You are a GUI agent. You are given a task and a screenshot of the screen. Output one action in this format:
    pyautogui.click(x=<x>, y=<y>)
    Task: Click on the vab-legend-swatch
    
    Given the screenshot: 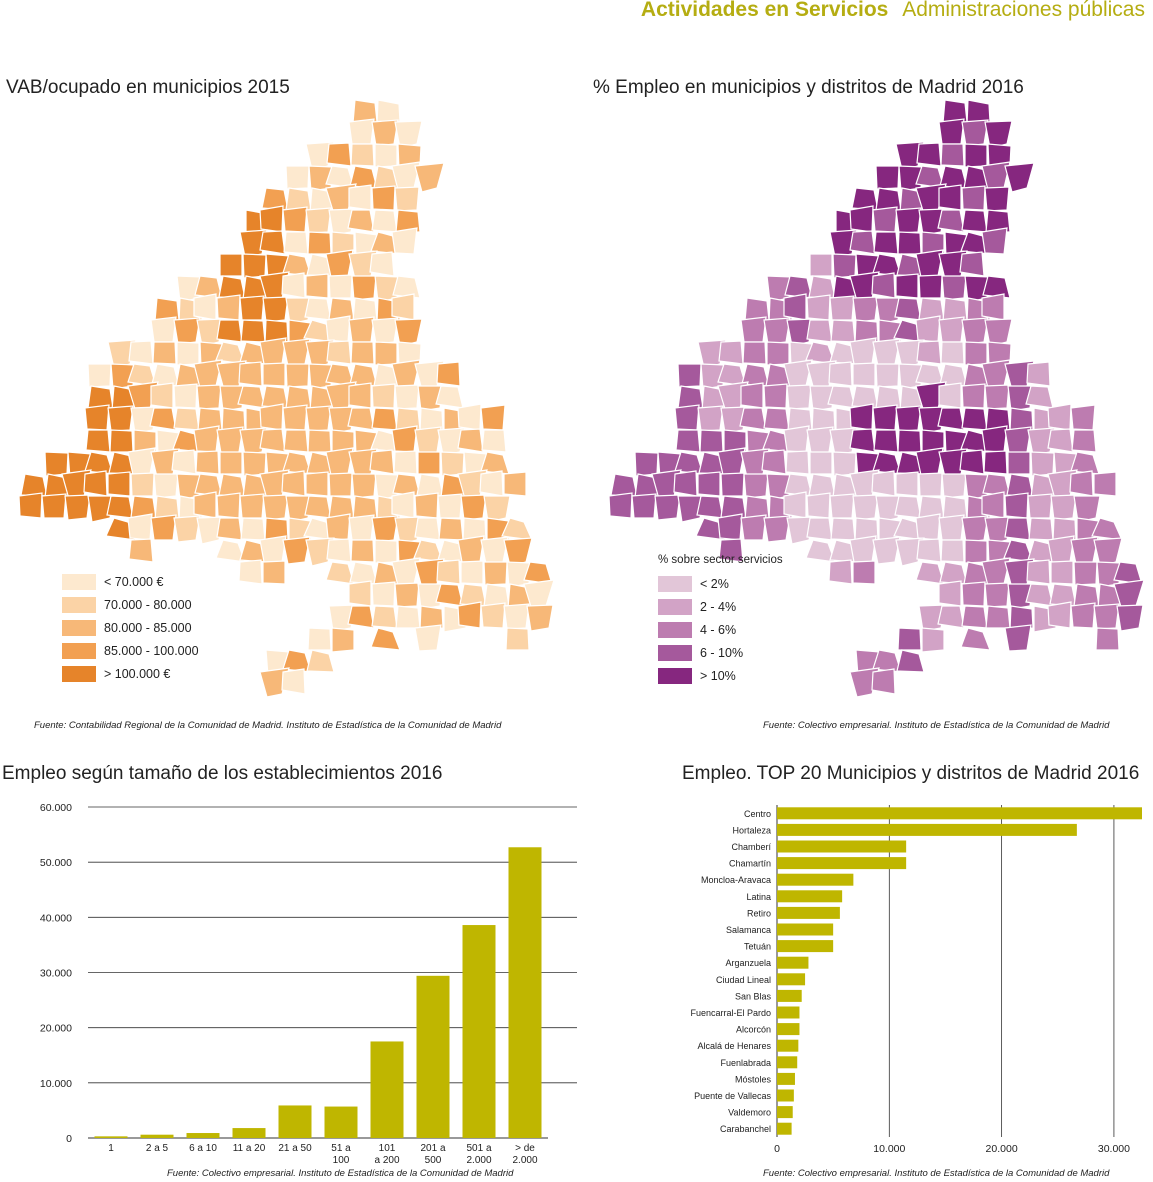 What is the action you would take?
    pyautogui.click(x=79, y=673)
    